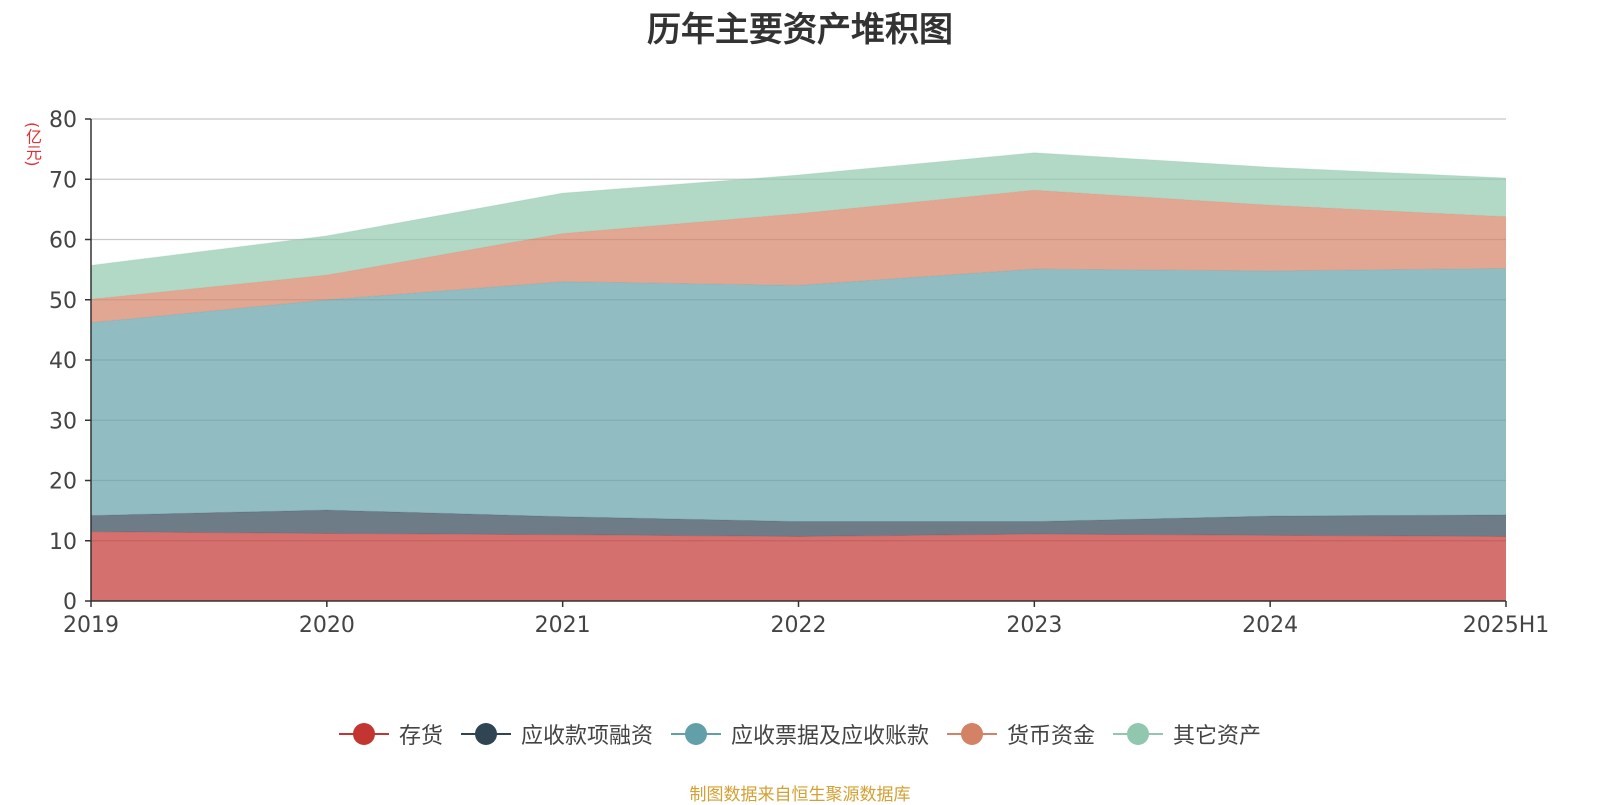 The height and width of the screenshot is (805, 1600). I want to click on y-tick-label: 60, so click(63, 241).